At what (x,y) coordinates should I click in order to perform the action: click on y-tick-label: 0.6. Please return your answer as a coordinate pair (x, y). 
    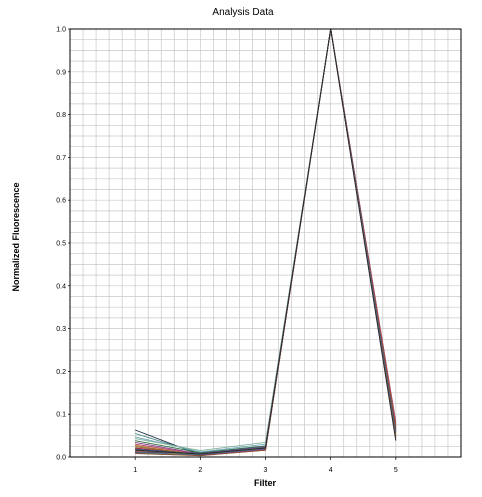
    Looking at the image, I should click on (61, 201).